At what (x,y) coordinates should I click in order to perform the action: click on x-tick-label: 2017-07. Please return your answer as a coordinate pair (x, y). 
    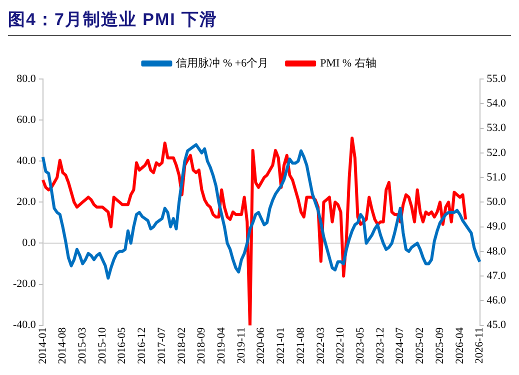
    Looking at the image, I should click on (162, 345).